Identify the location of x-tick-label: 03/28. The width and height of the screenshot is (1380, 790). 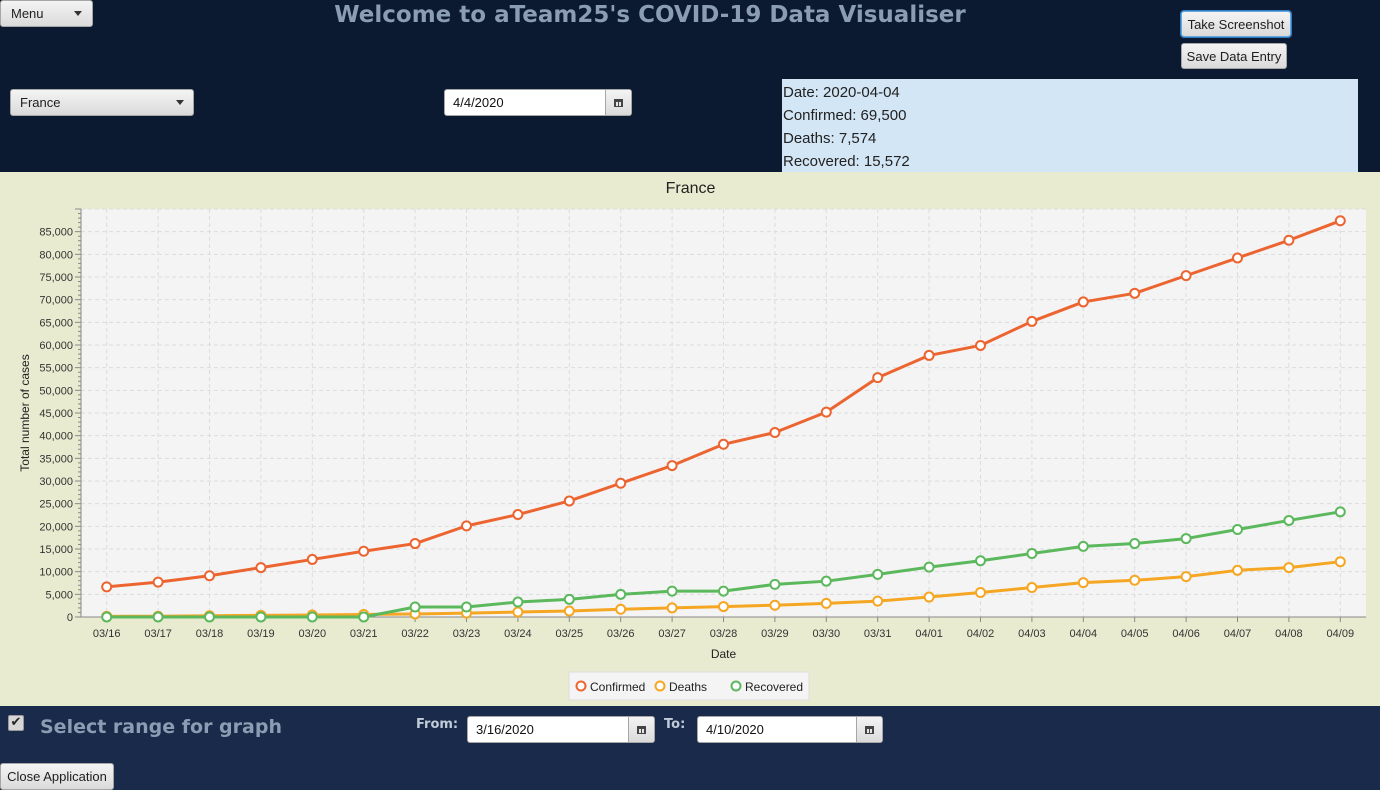
(724, 634).